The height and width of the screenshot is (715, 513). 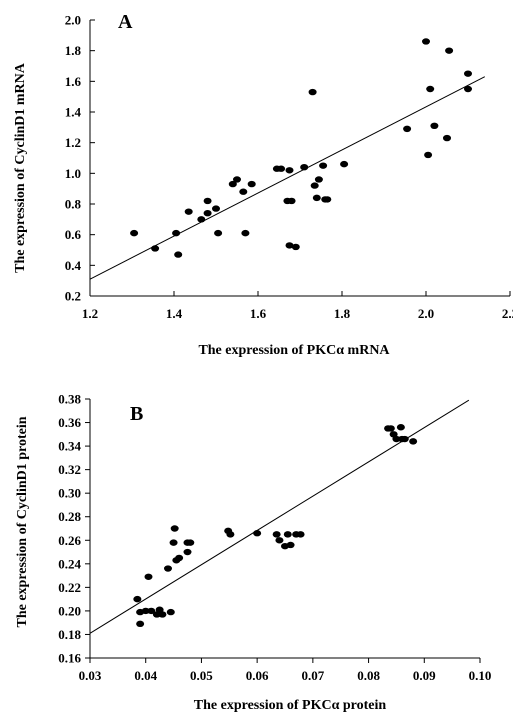 I want to click on panel-b-y-tick-label: 0.34, so click(x=69, y=446).